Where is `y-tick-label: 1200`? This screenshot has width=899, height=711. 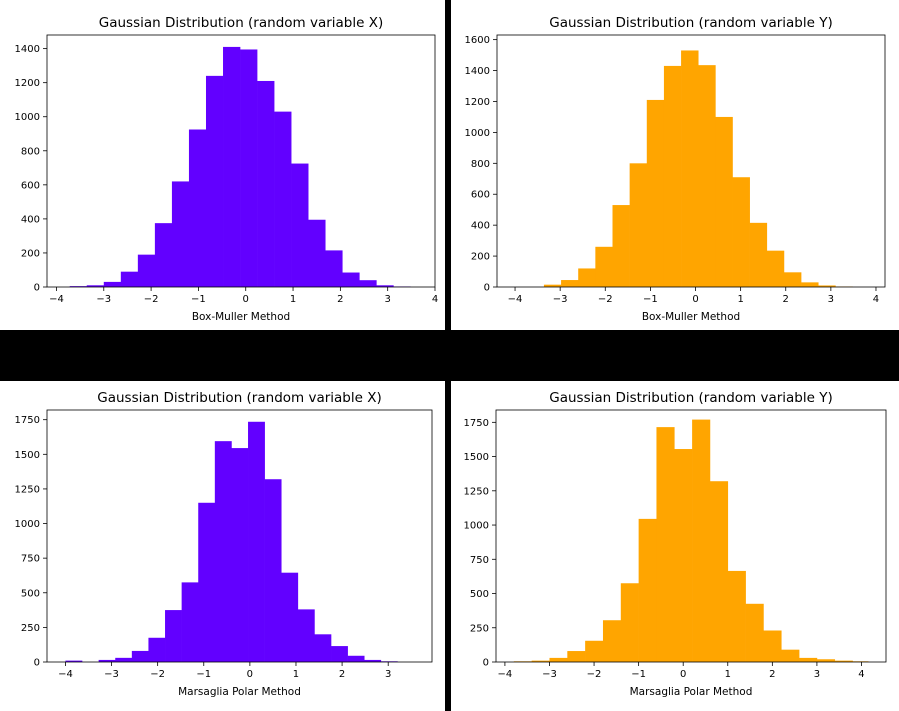
y-tick-label: 1200 is located at coordinates (27, 83).